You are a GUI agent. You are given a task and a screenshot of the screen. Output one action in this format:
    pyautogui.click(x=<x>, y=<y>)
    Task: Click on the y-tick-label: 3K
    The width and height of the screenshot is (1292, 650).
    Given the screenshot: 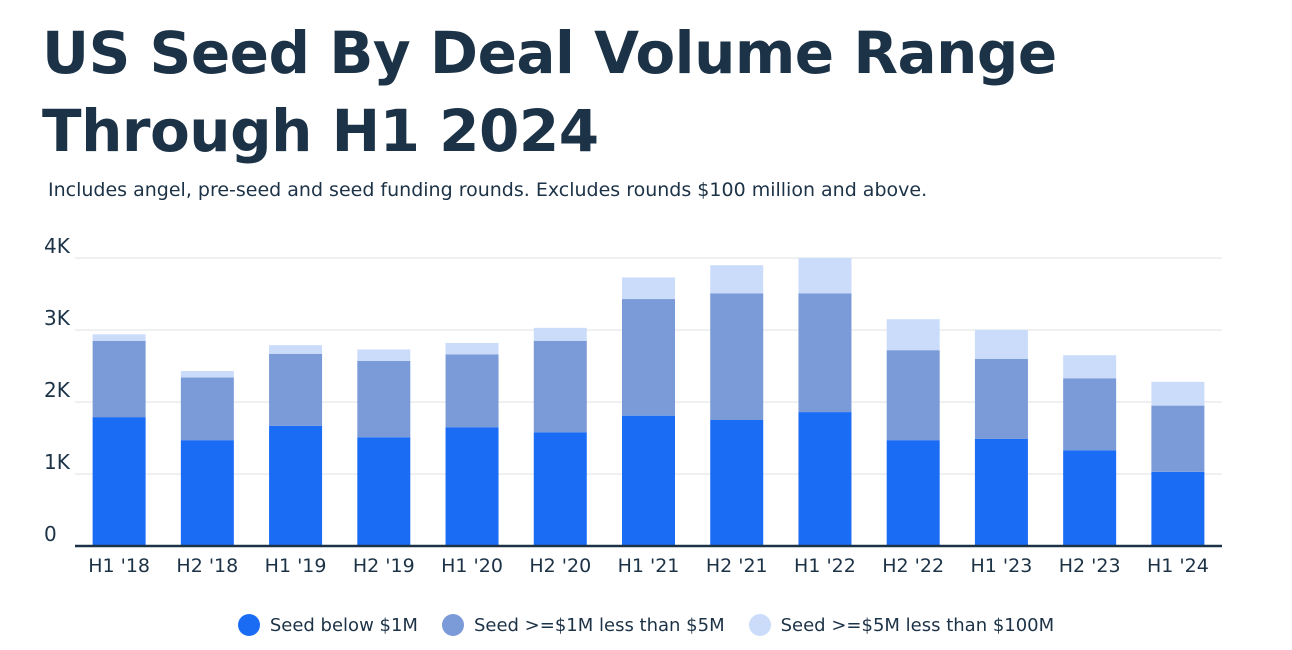 What is the action you would take?
    pyautogui.click(x=57, y=318)
    